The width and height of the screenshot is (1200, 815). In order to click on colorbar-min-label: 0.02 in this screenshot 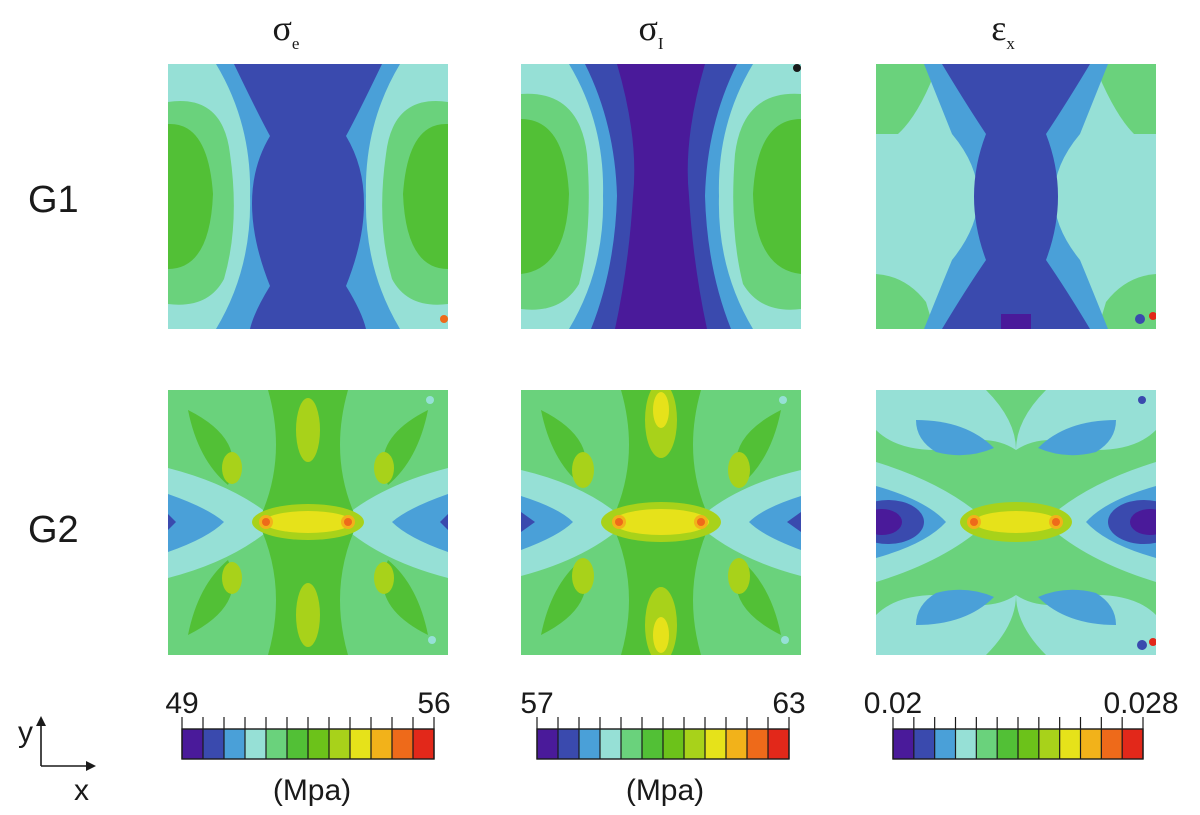, I will do `click(893, 703)`.